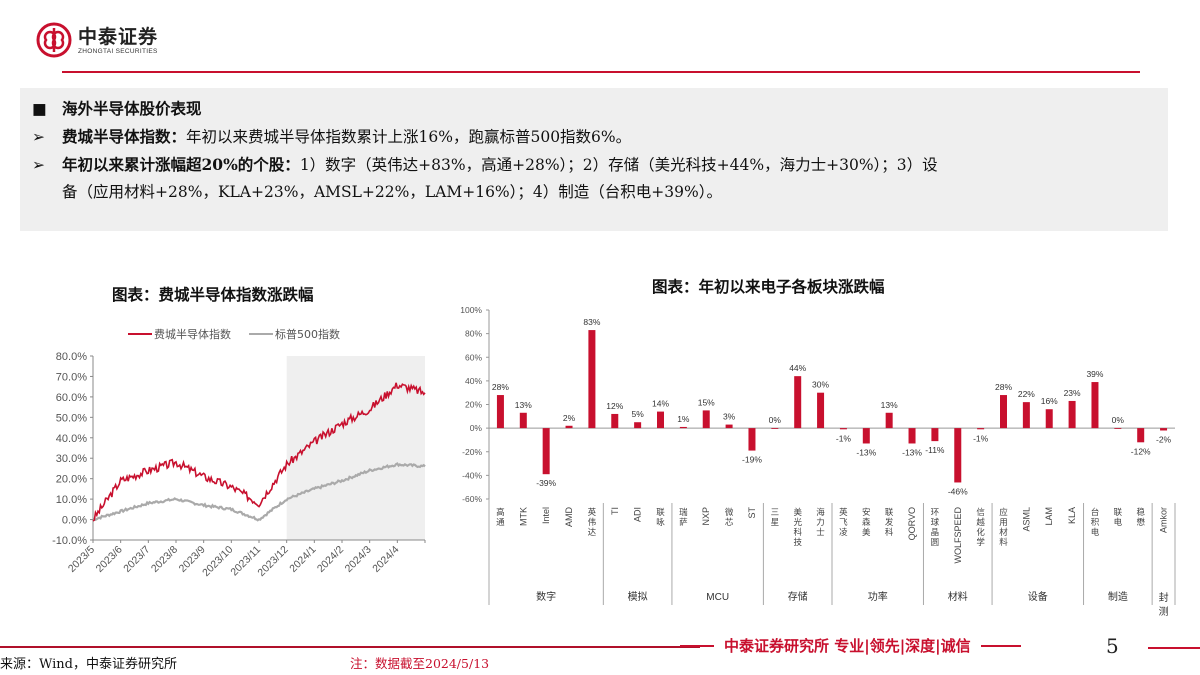 This screenshot has width=1200, height=675. Describe the element at coordinates (660, 404) in the screenshot. I see `bar-value-label: 14%` at that location.